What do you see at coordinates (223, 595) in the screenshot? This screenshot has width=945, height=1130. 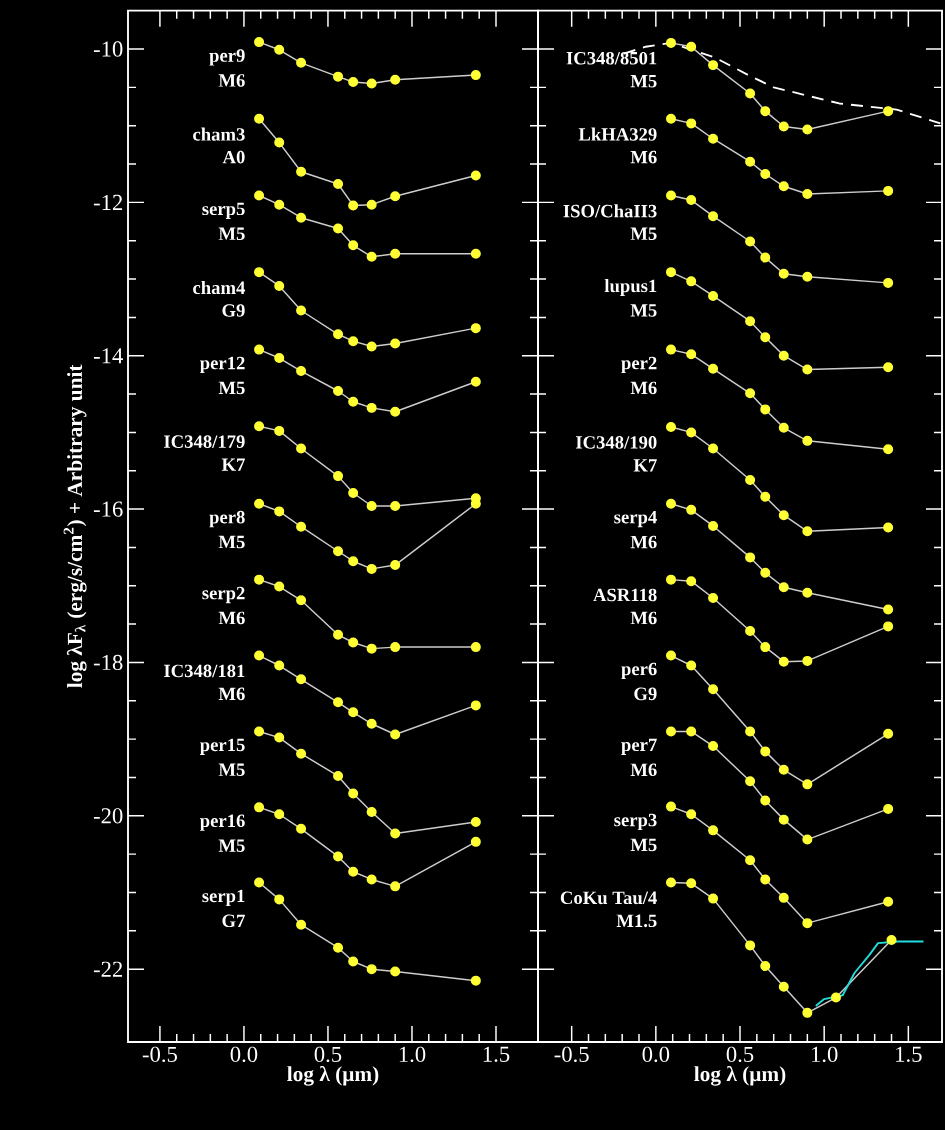 I see `series-label: serp2` at bounding box center [223, 595].